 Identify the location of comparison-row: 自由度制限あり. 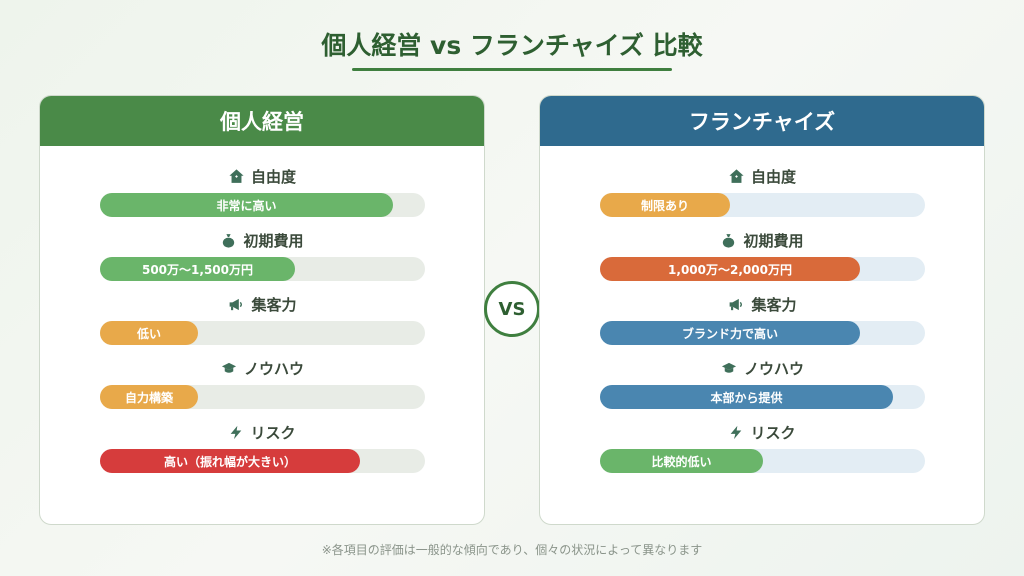
(762, 194).